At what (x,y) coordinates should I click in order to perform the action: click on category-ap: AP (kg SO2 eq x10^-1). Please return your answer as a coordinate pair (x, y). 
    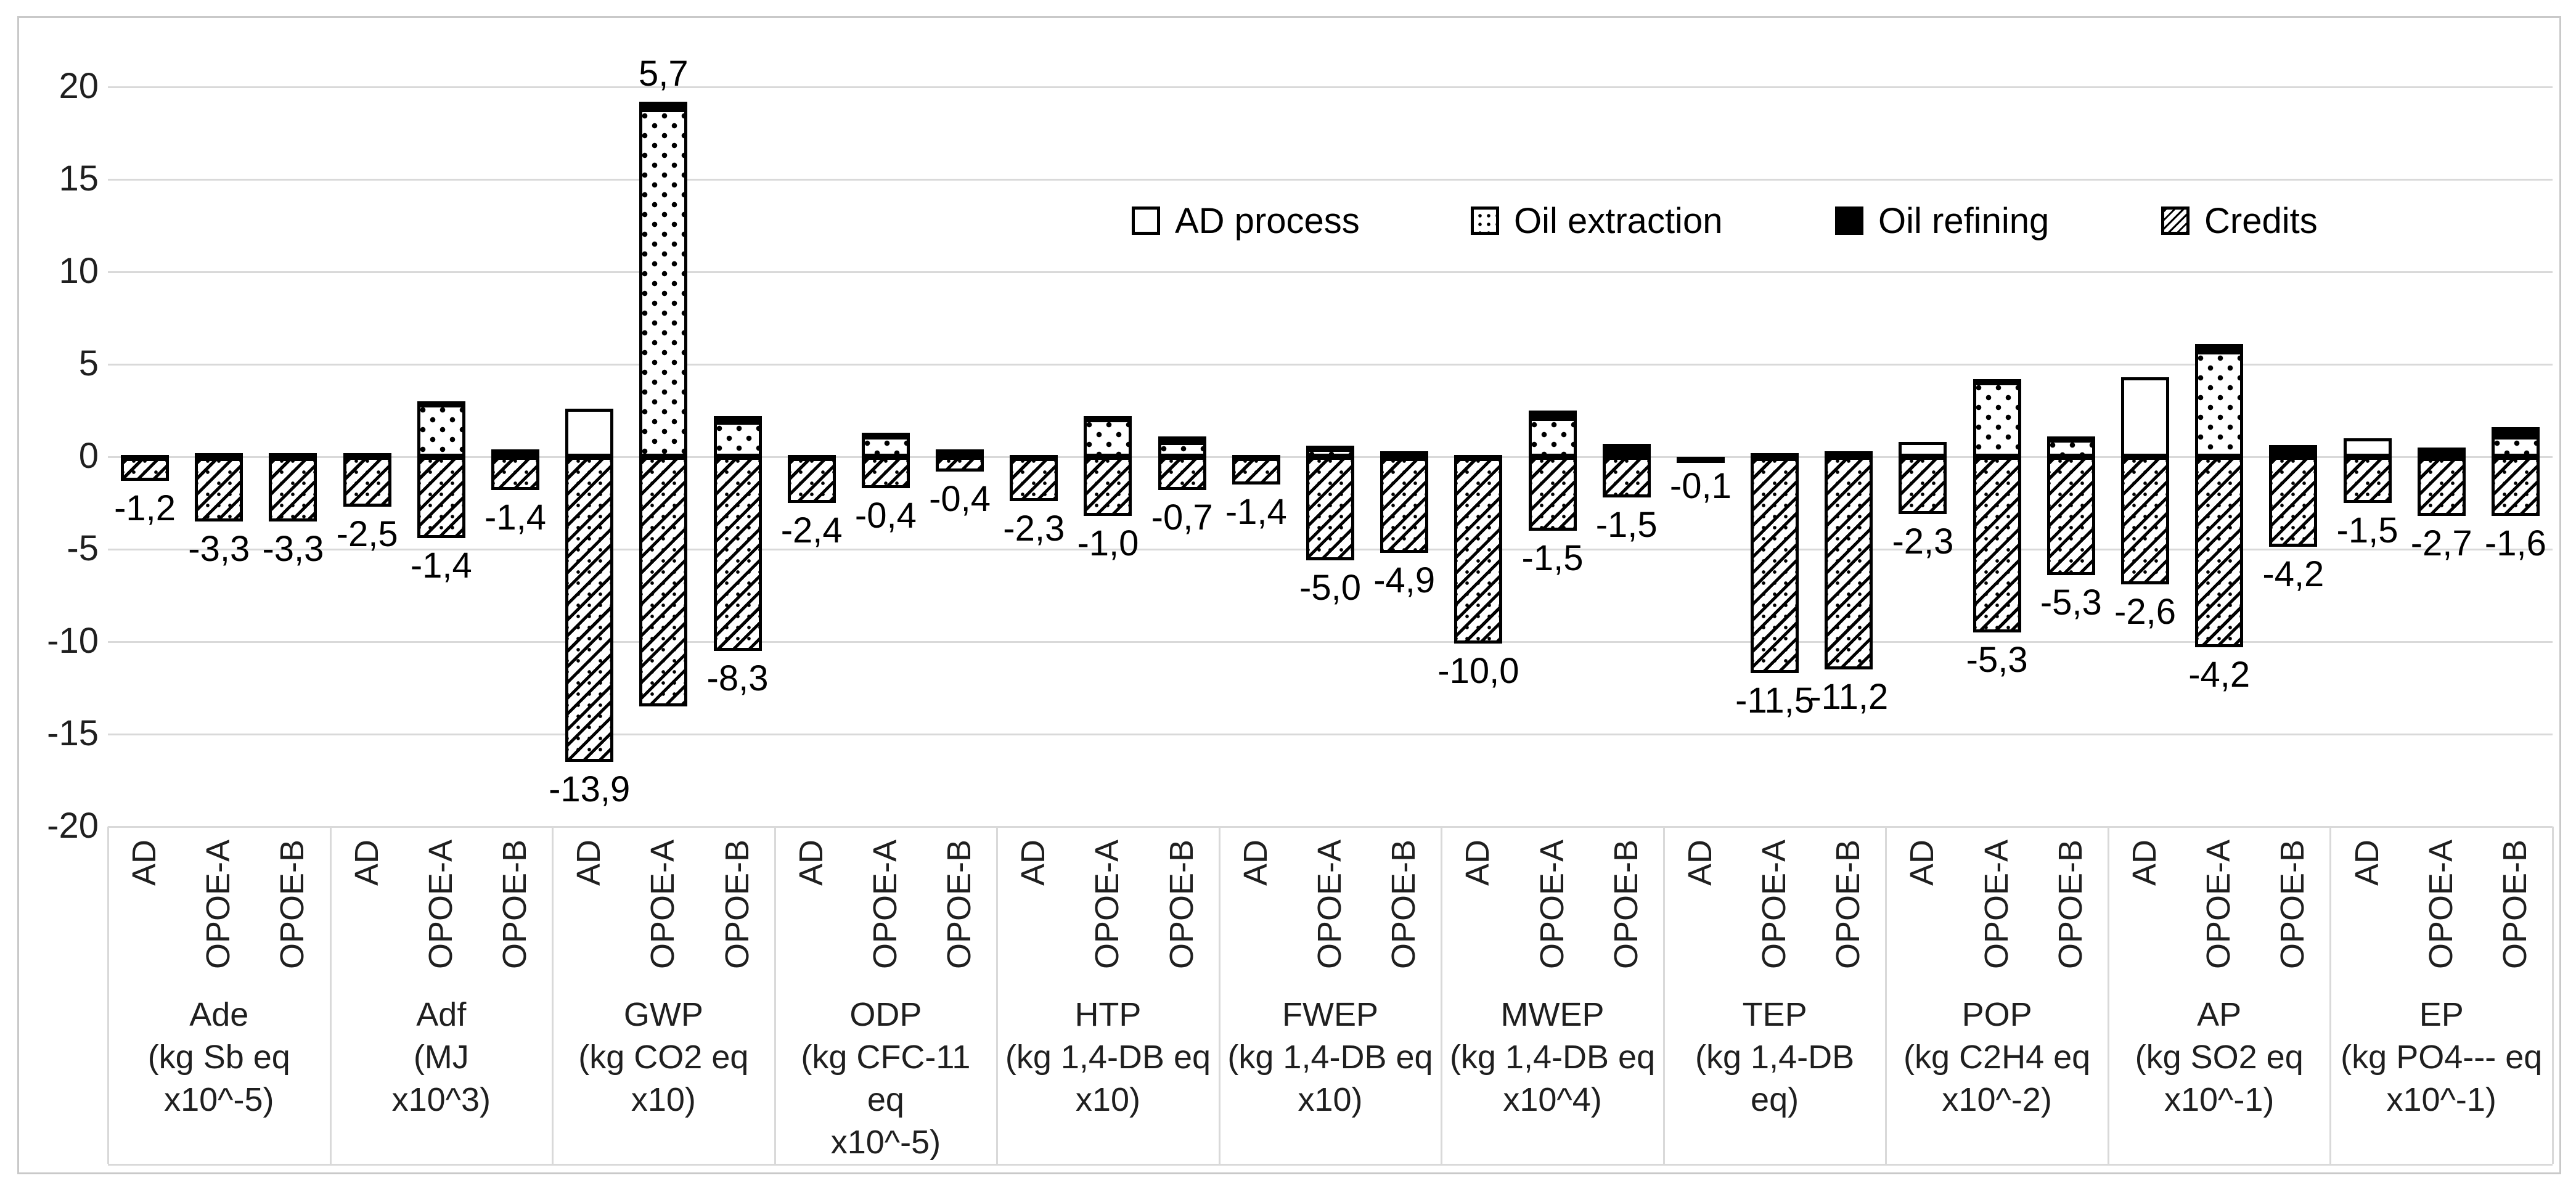
    Looking at the image, I should click on (2219, 1057).